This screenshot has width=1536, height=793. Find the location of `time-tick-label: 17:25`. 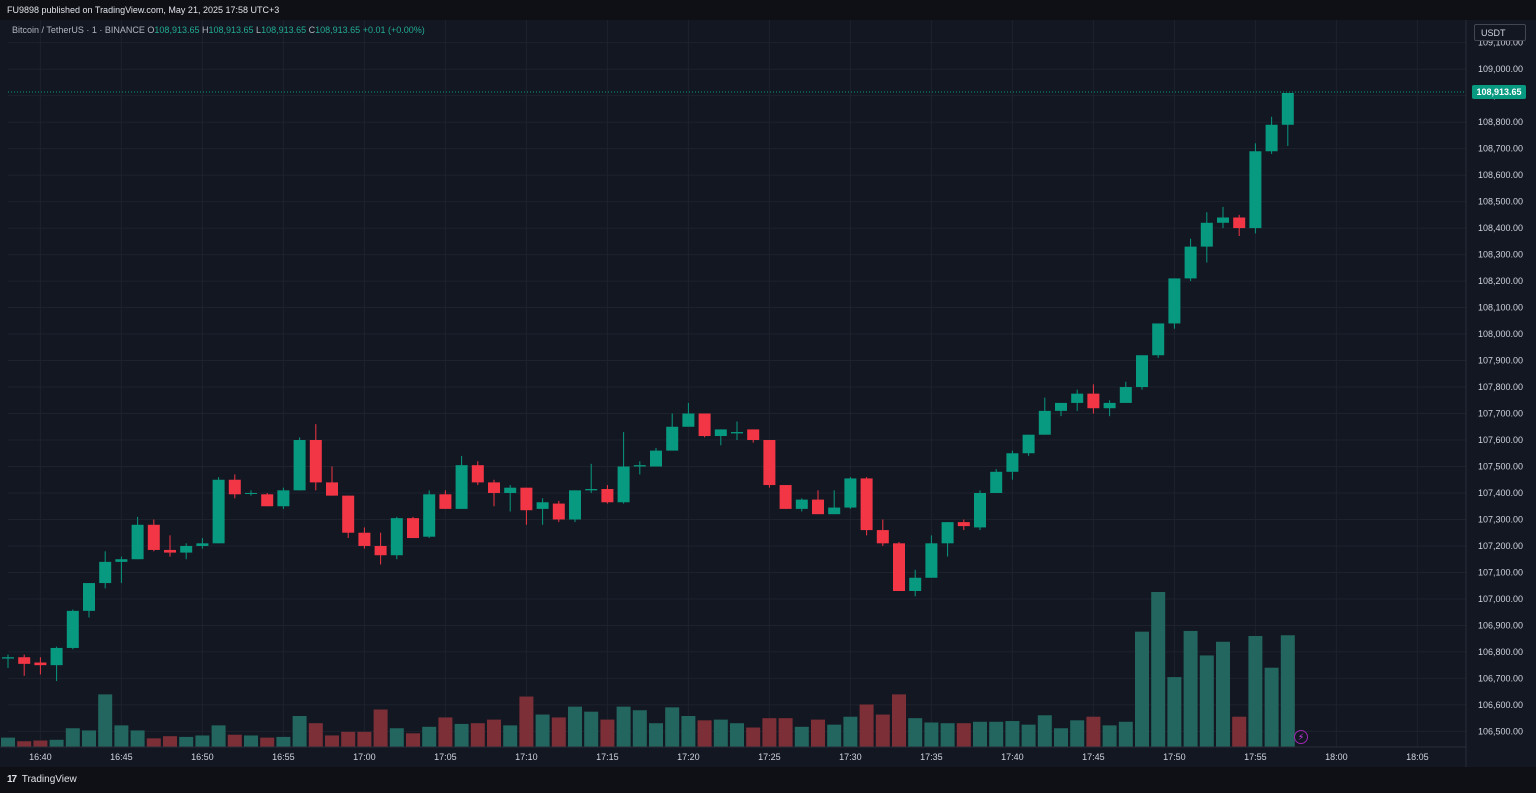

time-tick-label: 17:25 is located at coordinates (769, 757).